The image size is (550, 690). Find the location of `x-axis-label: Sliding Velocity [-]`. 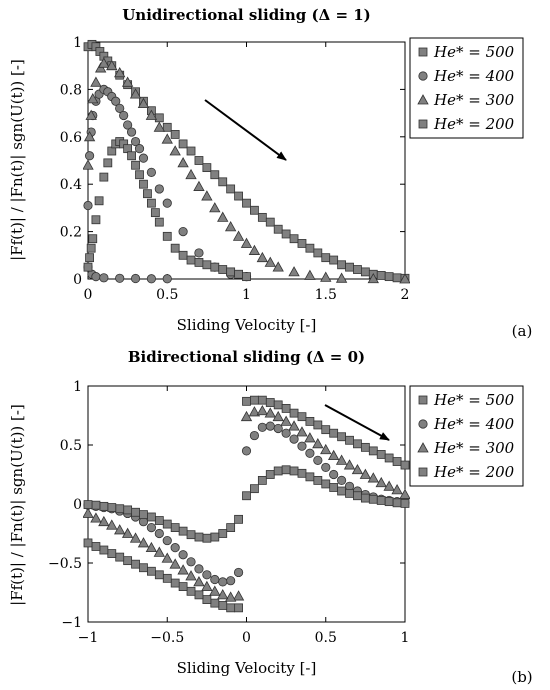

x-axis-label: Sliding Velocity [-] is located at coordinates (247, 325).